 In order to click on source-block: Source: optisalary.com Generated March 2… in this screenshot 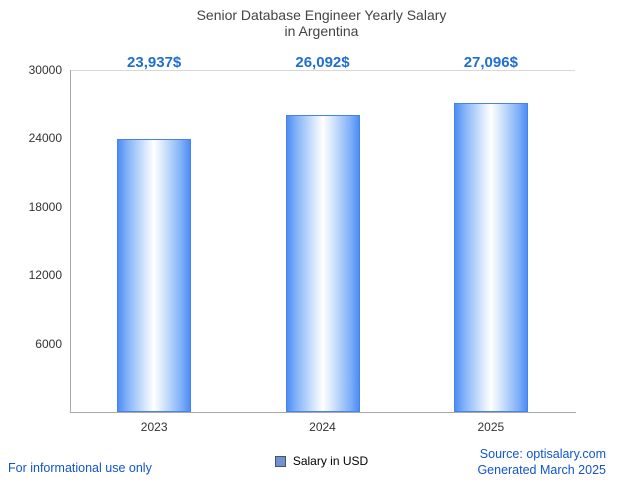, I will do `click(541, 462)`.